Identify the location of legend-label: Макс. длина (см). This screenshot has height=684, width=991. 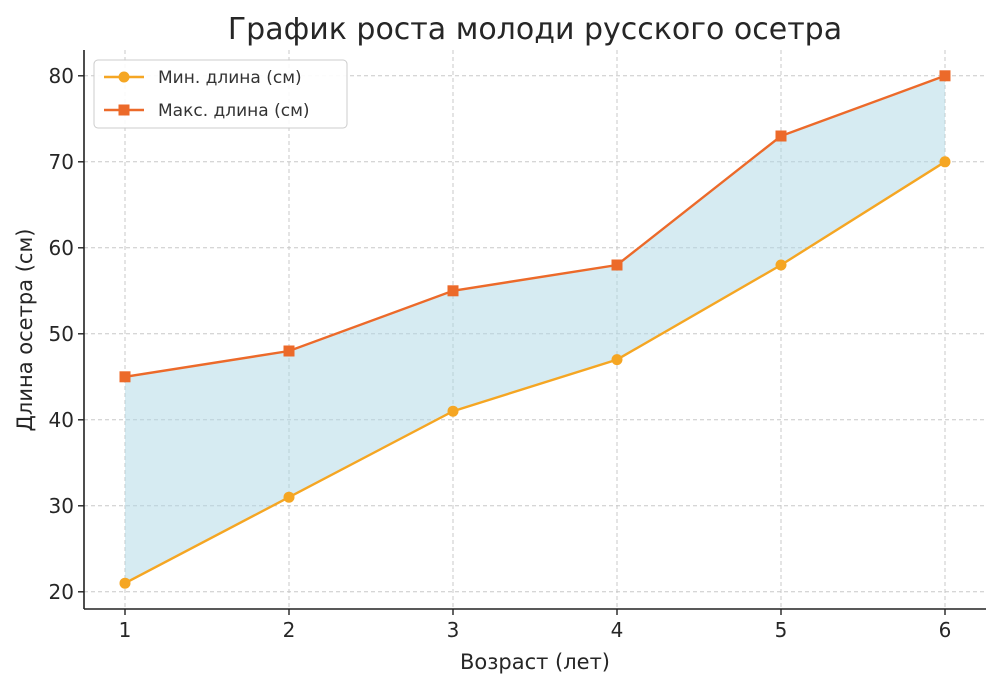
(234, 111).